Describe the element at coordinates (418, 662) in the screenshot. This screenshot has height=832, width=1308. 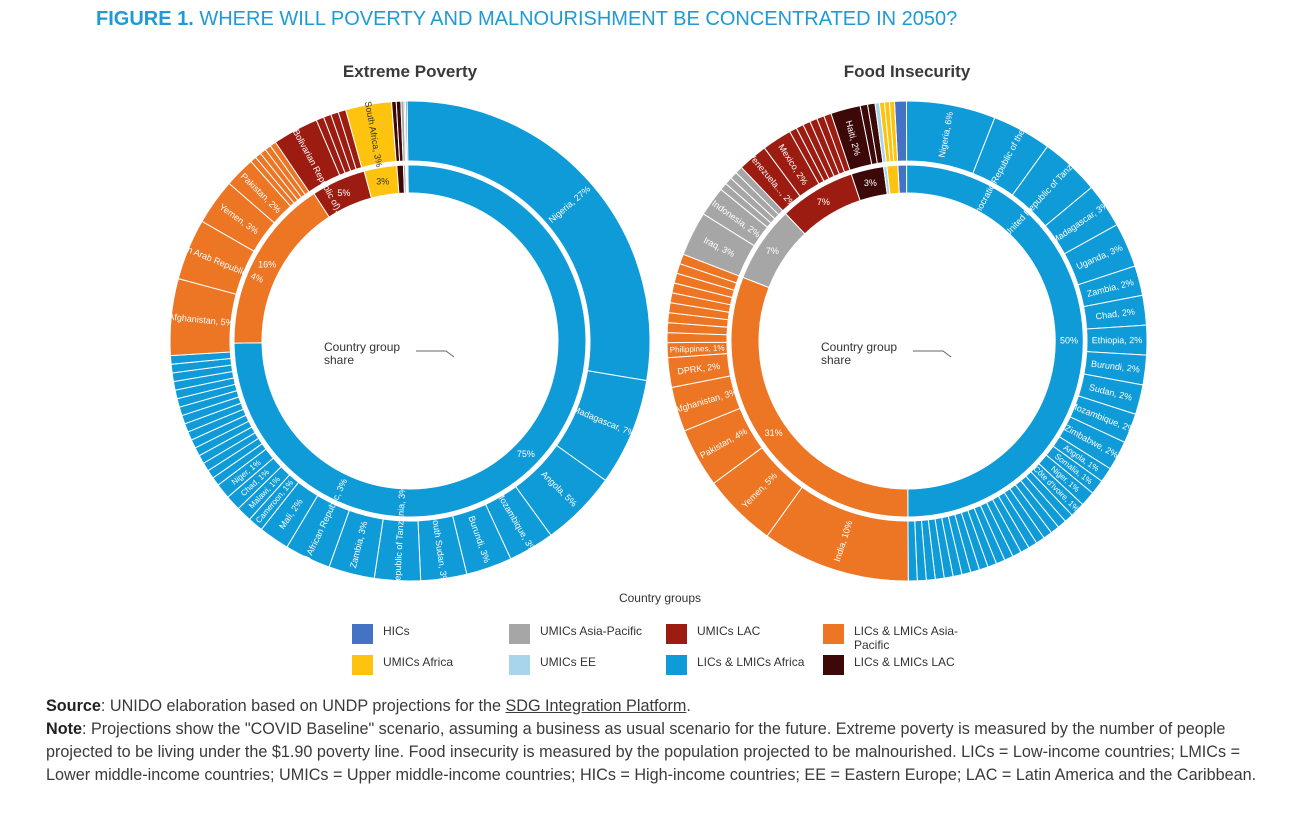
I see `legend-label: UMICs Africa` at that location.